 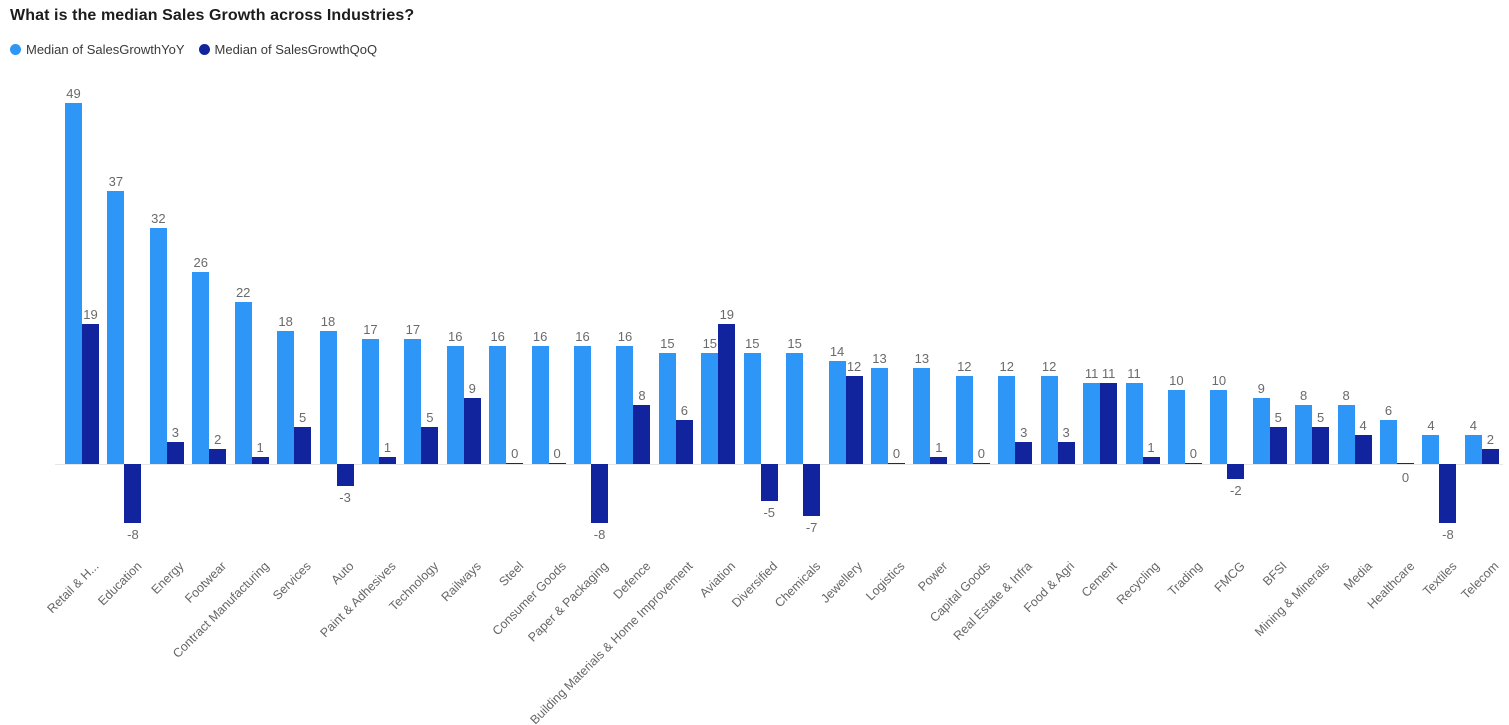 I want to click on bar-qoq-aviation, so click(x=727, y=393).